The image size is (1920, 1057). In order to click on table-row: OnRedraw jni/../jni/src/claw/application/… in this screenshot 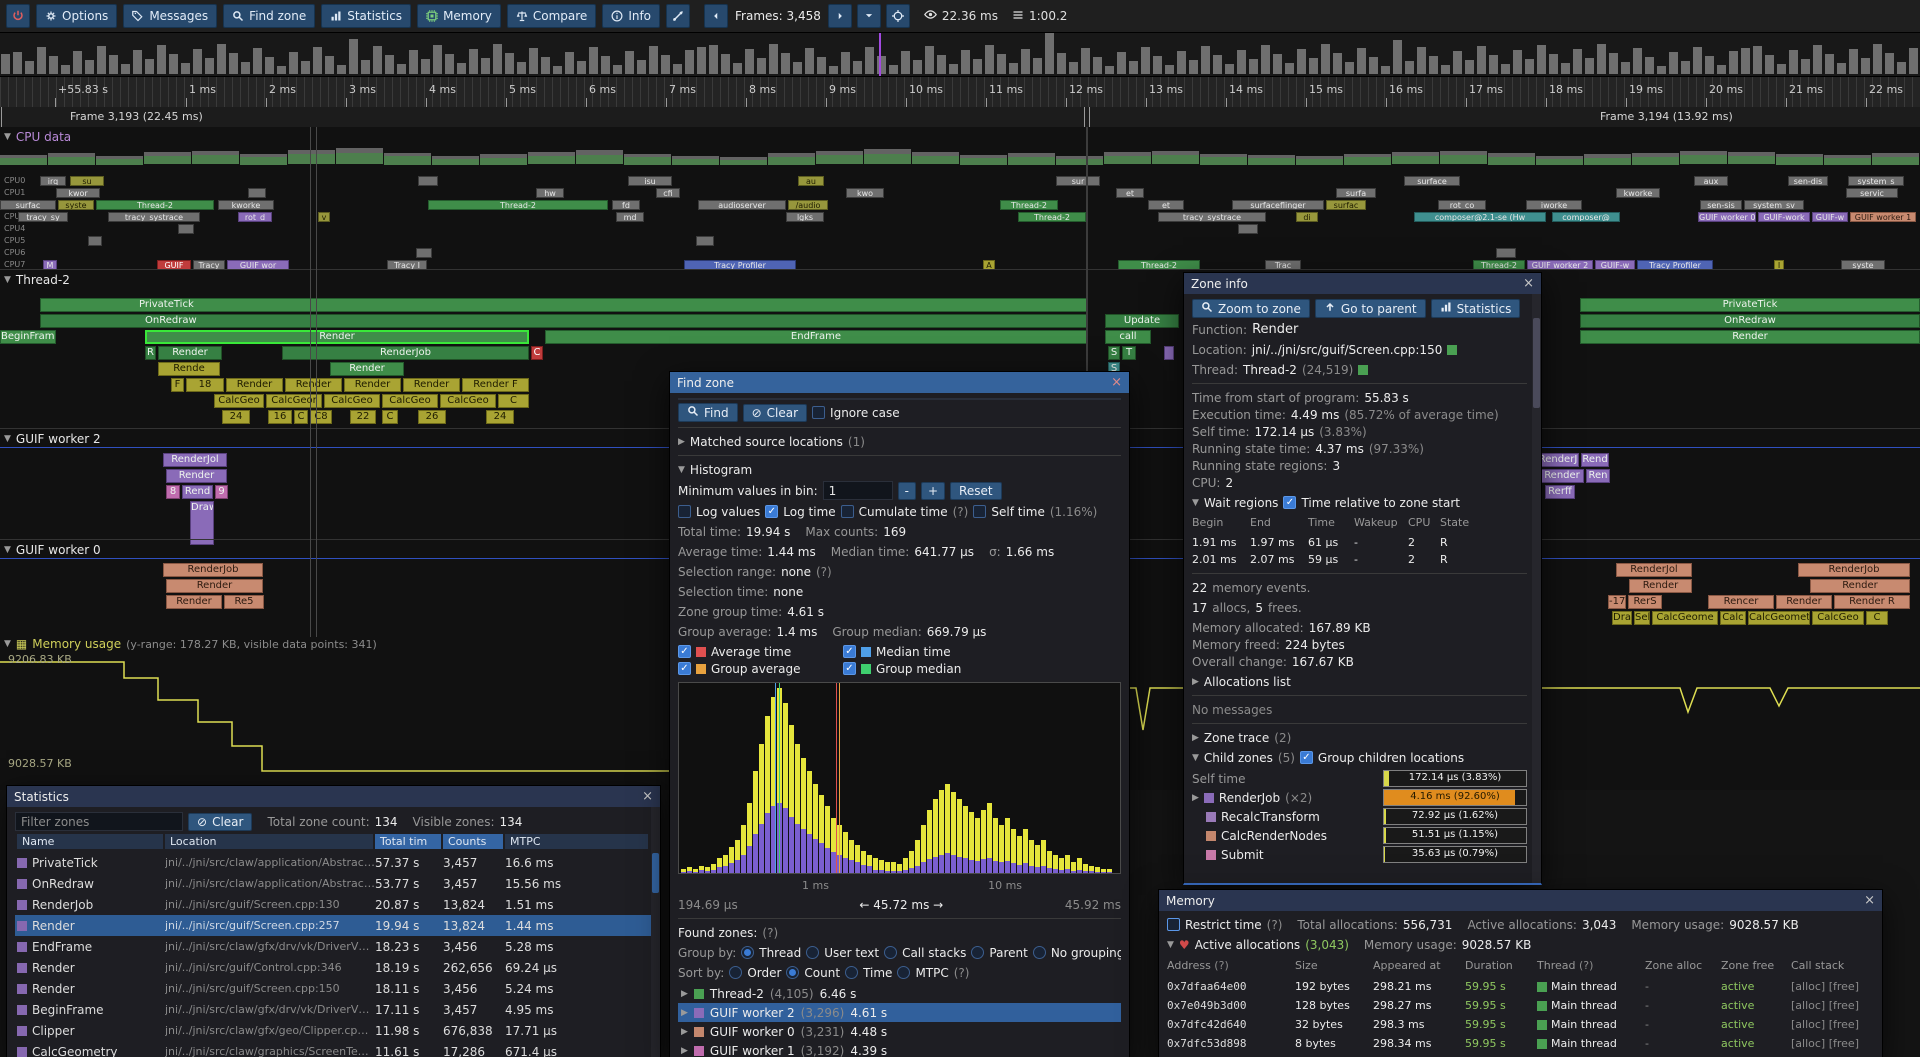, I will do `click(333, 883)`.